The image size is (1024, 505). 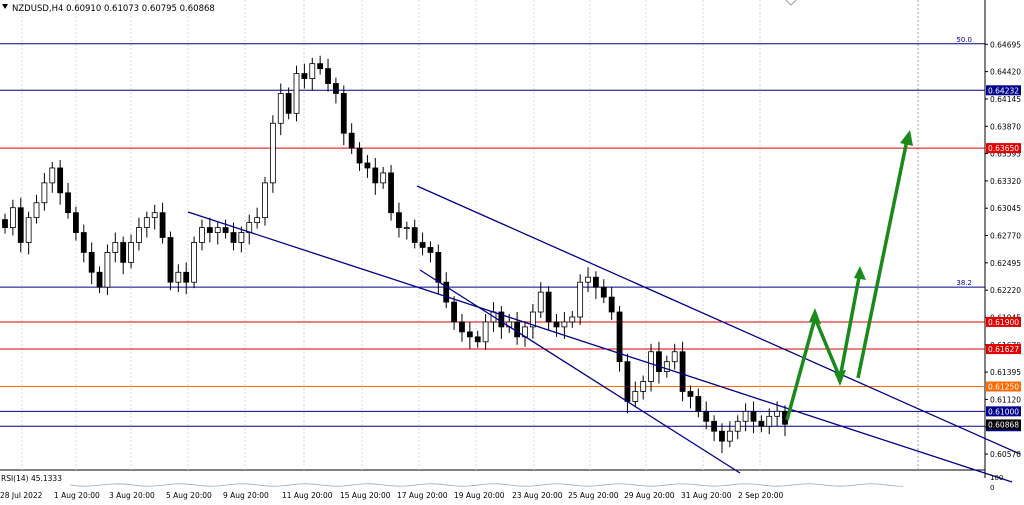 I want to click on time-tick-label: 31 Aug 20:00, so click(x=706, y=495).